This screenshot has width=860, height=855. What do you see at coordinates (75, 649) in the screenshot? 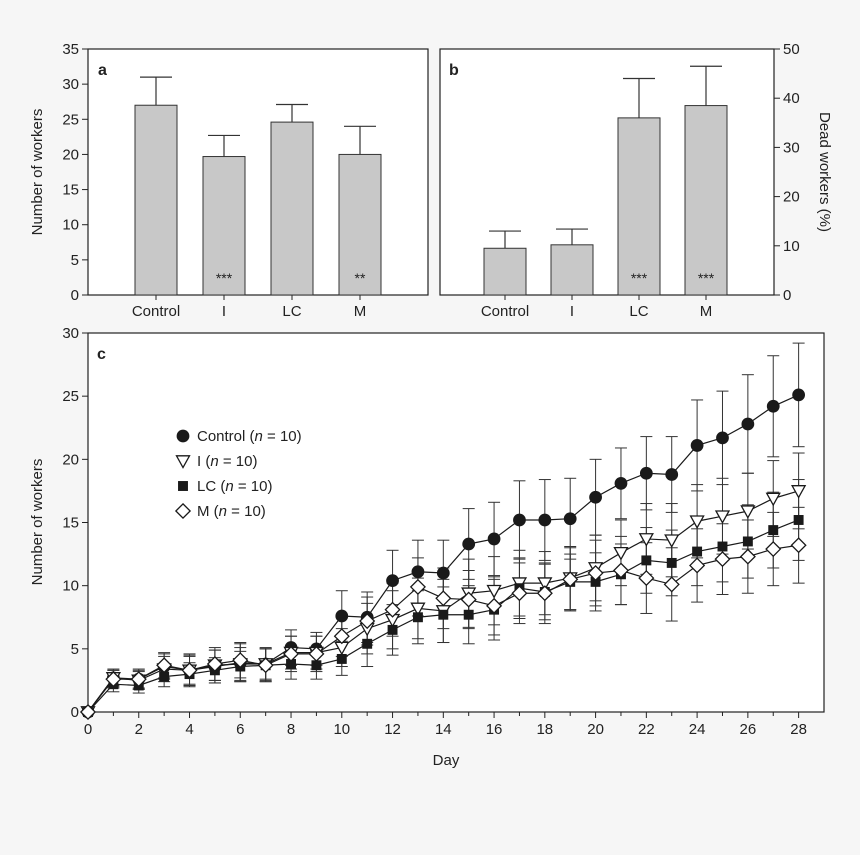
I see `y-tick-label: 5` at bounding box center [75, 649].